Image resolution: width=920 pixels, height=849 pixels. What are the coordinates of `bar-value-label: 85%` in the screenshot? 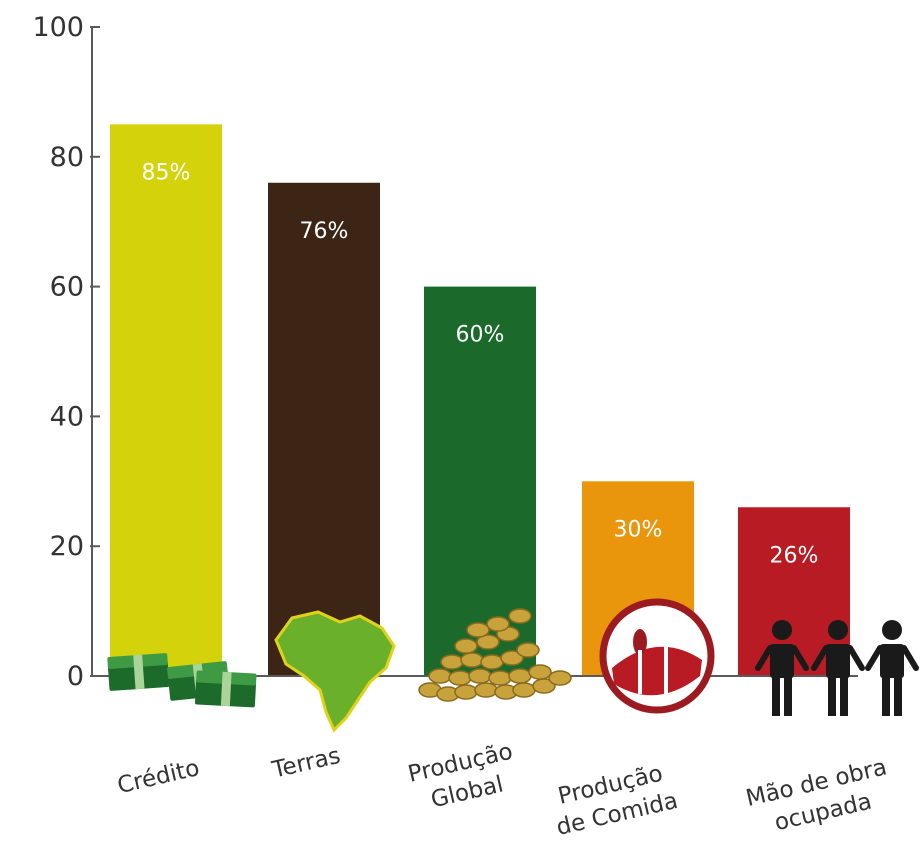 It's located at (166, 172).